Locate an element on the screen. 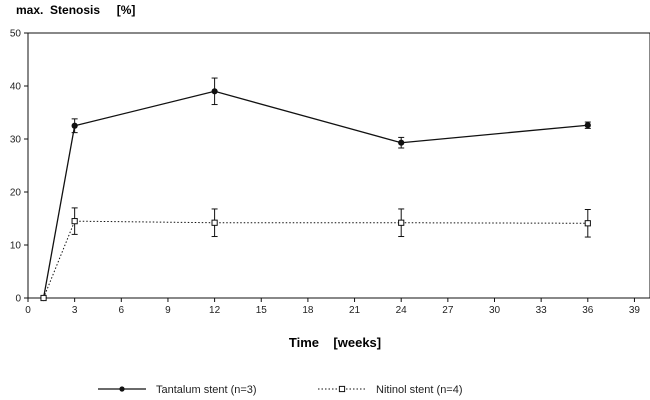  legend: Tantalum stent (n=3) Nitinol stent (n=4) is located at coordinates (280, 390).